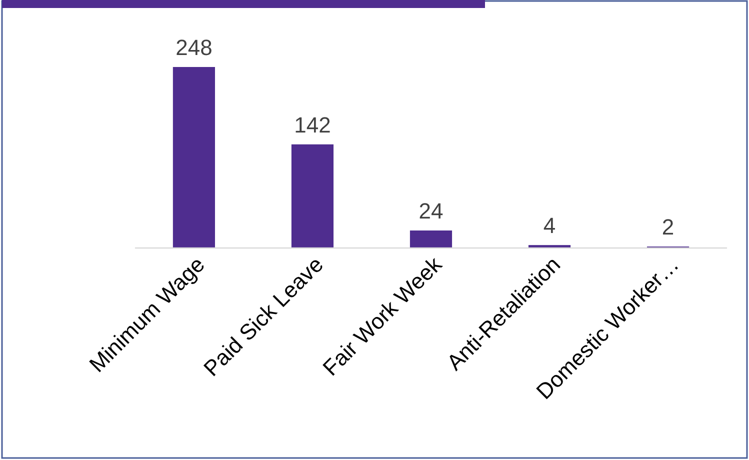 The width and height of the screenshot is (749, 460). What do you see at coordinates (194, 47) in the screenshot?
I see `data-label: 248` at bounding box center [194, 47].